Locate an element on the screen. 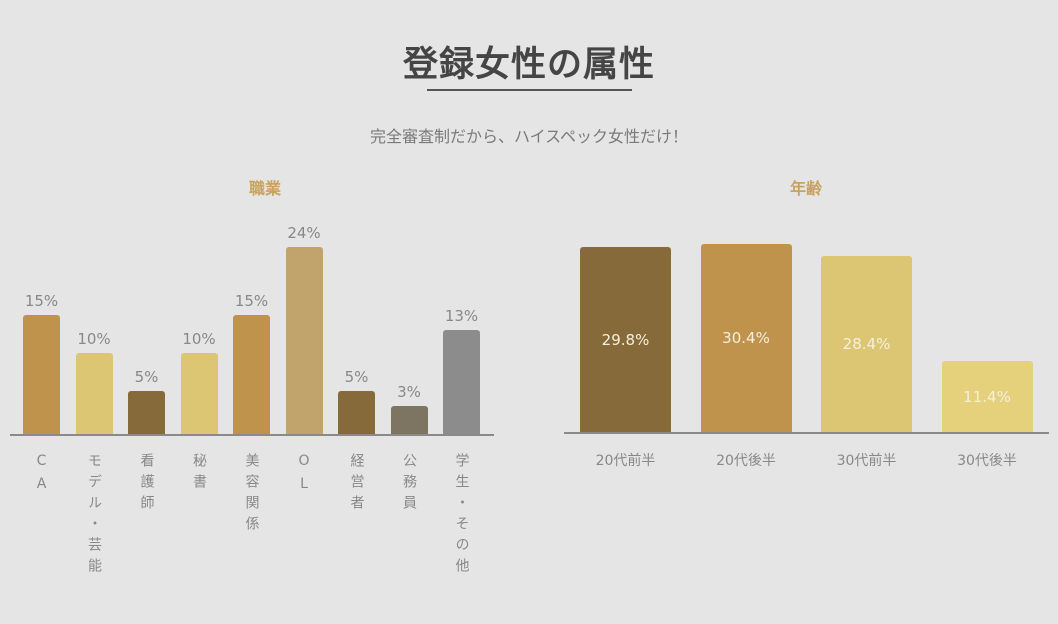 The height and width of the screenshot is (624, 1058). occupation-category-label: 美容関係 is located at coordinates (251, 495).